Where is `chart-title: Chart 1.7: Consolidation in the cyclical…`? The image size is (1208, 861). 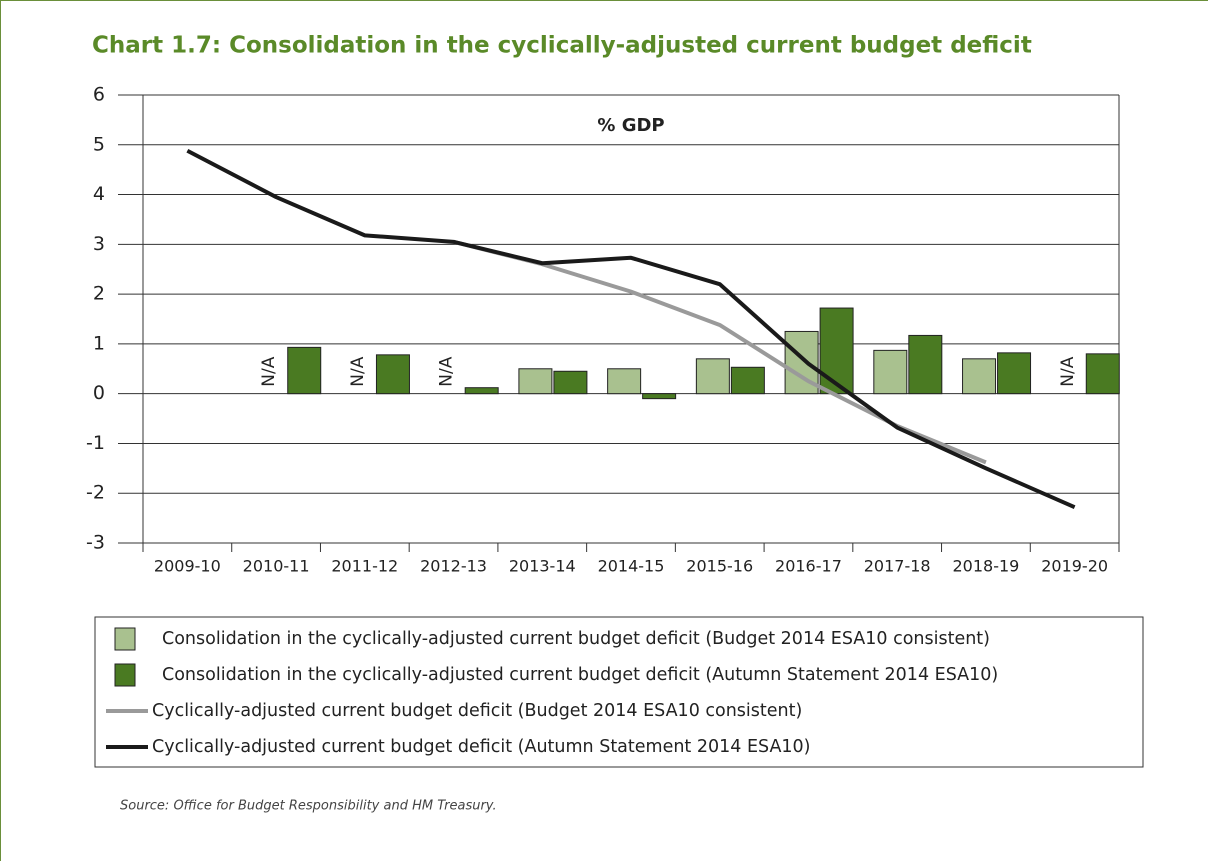 chart-title: Chart 1.7: Consolidation in the cyclical… is located at coordinates (562, 46).